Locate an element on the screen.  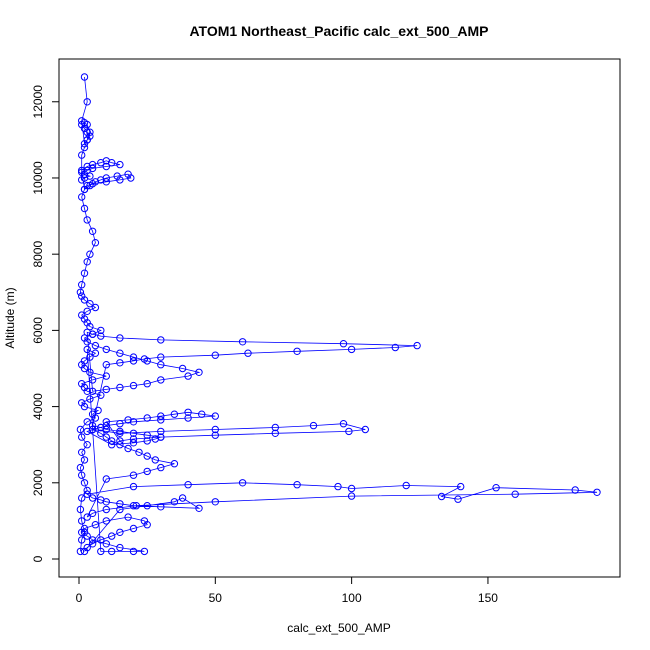
y-axis-label: Altitude (m) is located at coordinates (10, 317).